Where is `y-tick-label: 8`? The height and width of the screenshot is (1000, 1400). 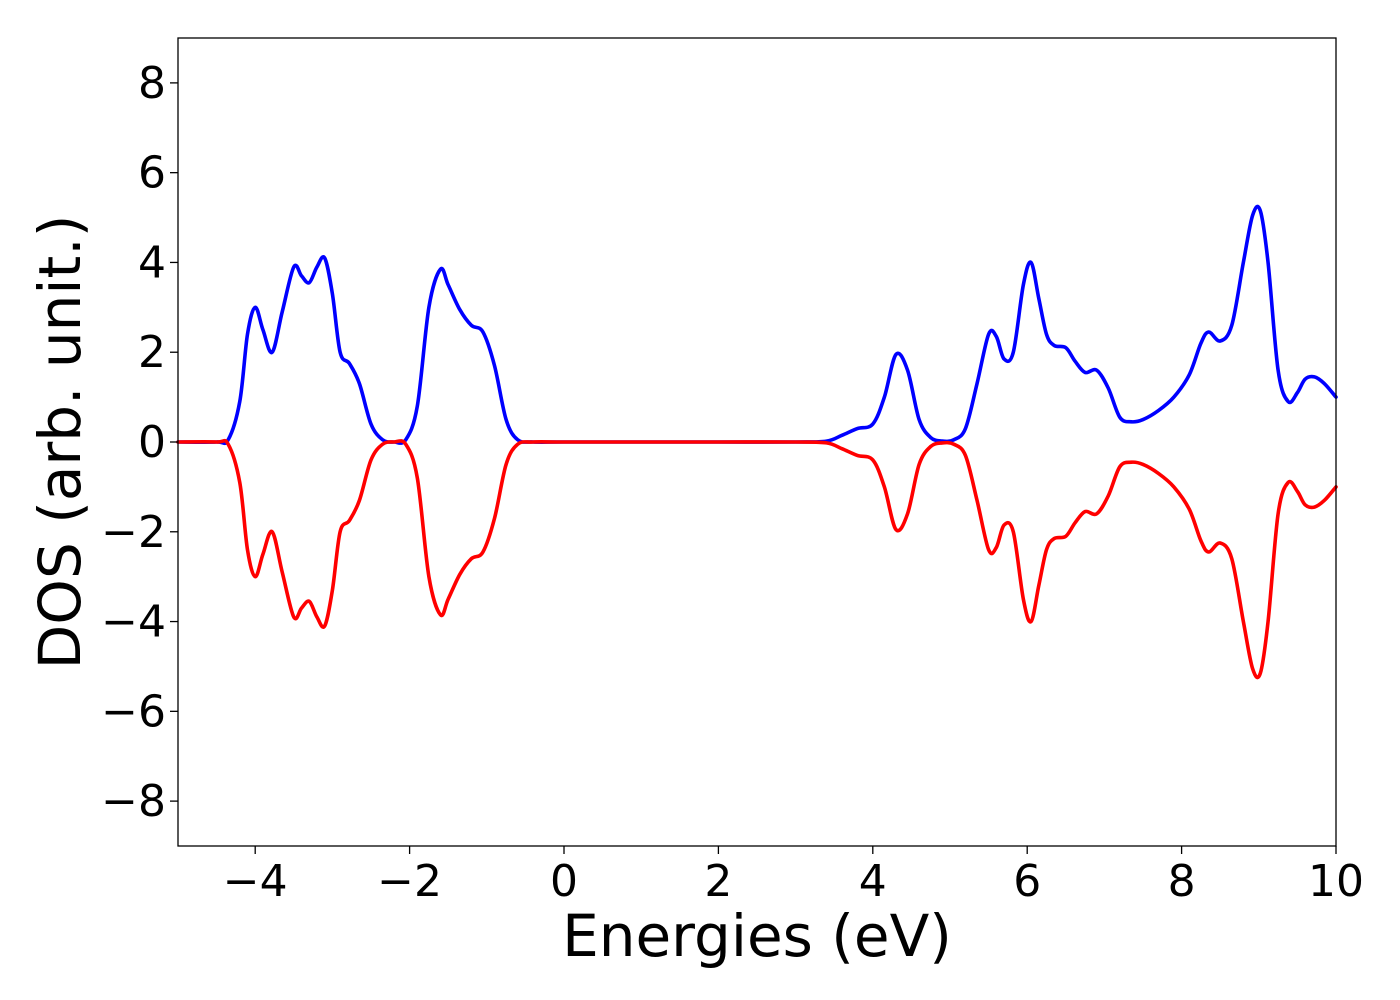 y-tick-label: 8 is located at coordinates (152, 83).